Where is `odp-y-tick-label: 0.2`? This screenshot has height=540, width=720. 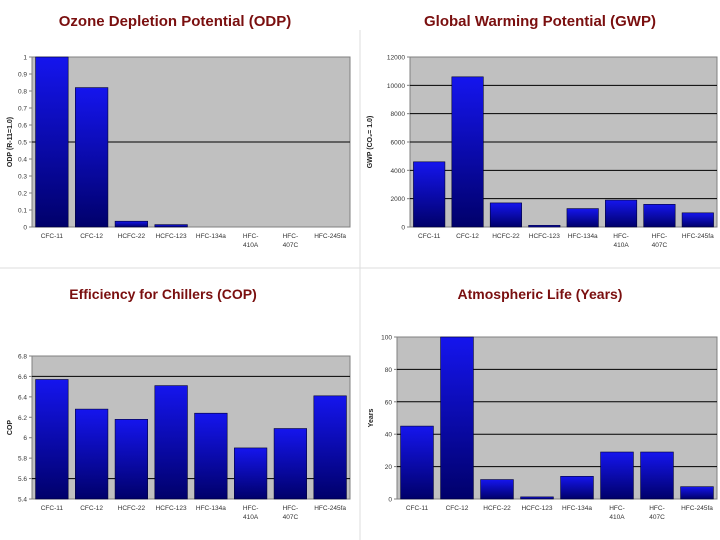 odp-y-tick-label: 0.2 is located at coordinates (22, 194).